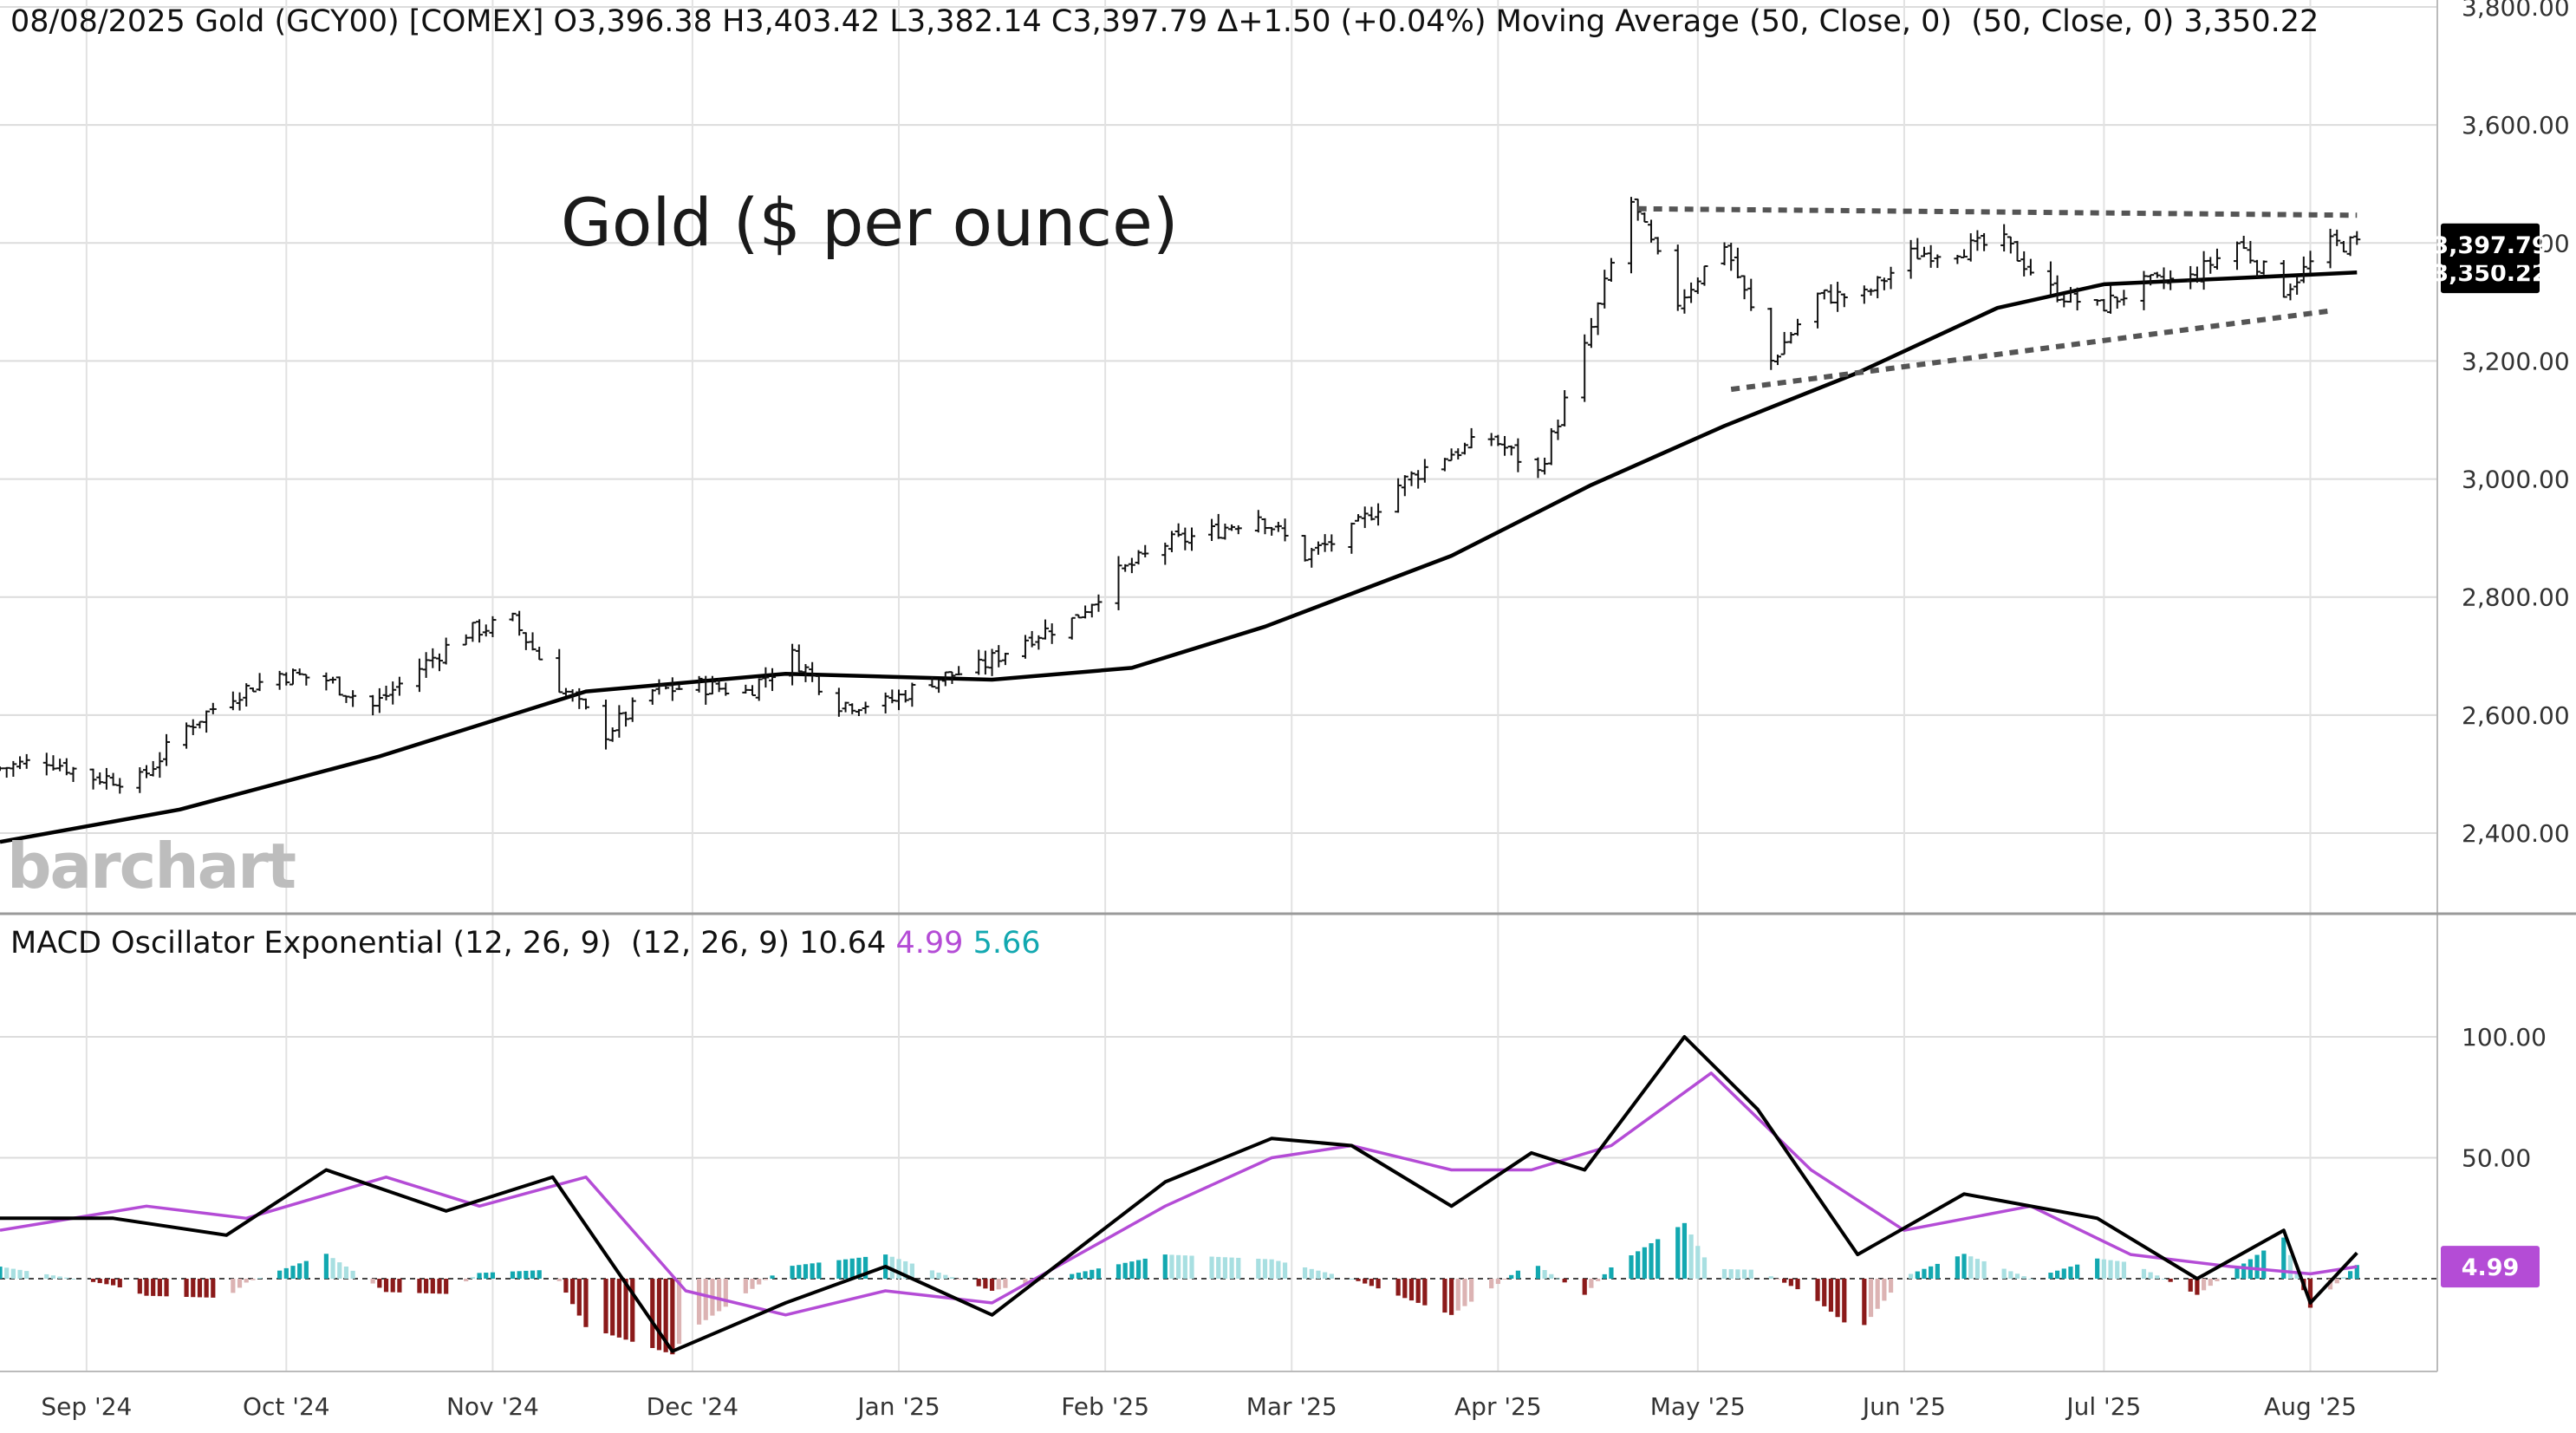 This screenshot has height=1433, width=2576. I want to click on price-y-tick-label: 2,400.00, so click(2516, 833).